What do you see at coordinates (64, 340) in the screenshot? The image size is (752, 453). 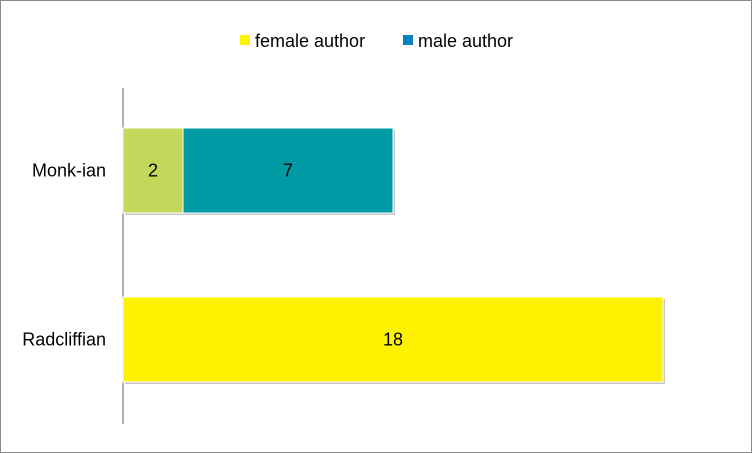 I see `category-label-1: Radcliffian` at bounding box center [64, 340].